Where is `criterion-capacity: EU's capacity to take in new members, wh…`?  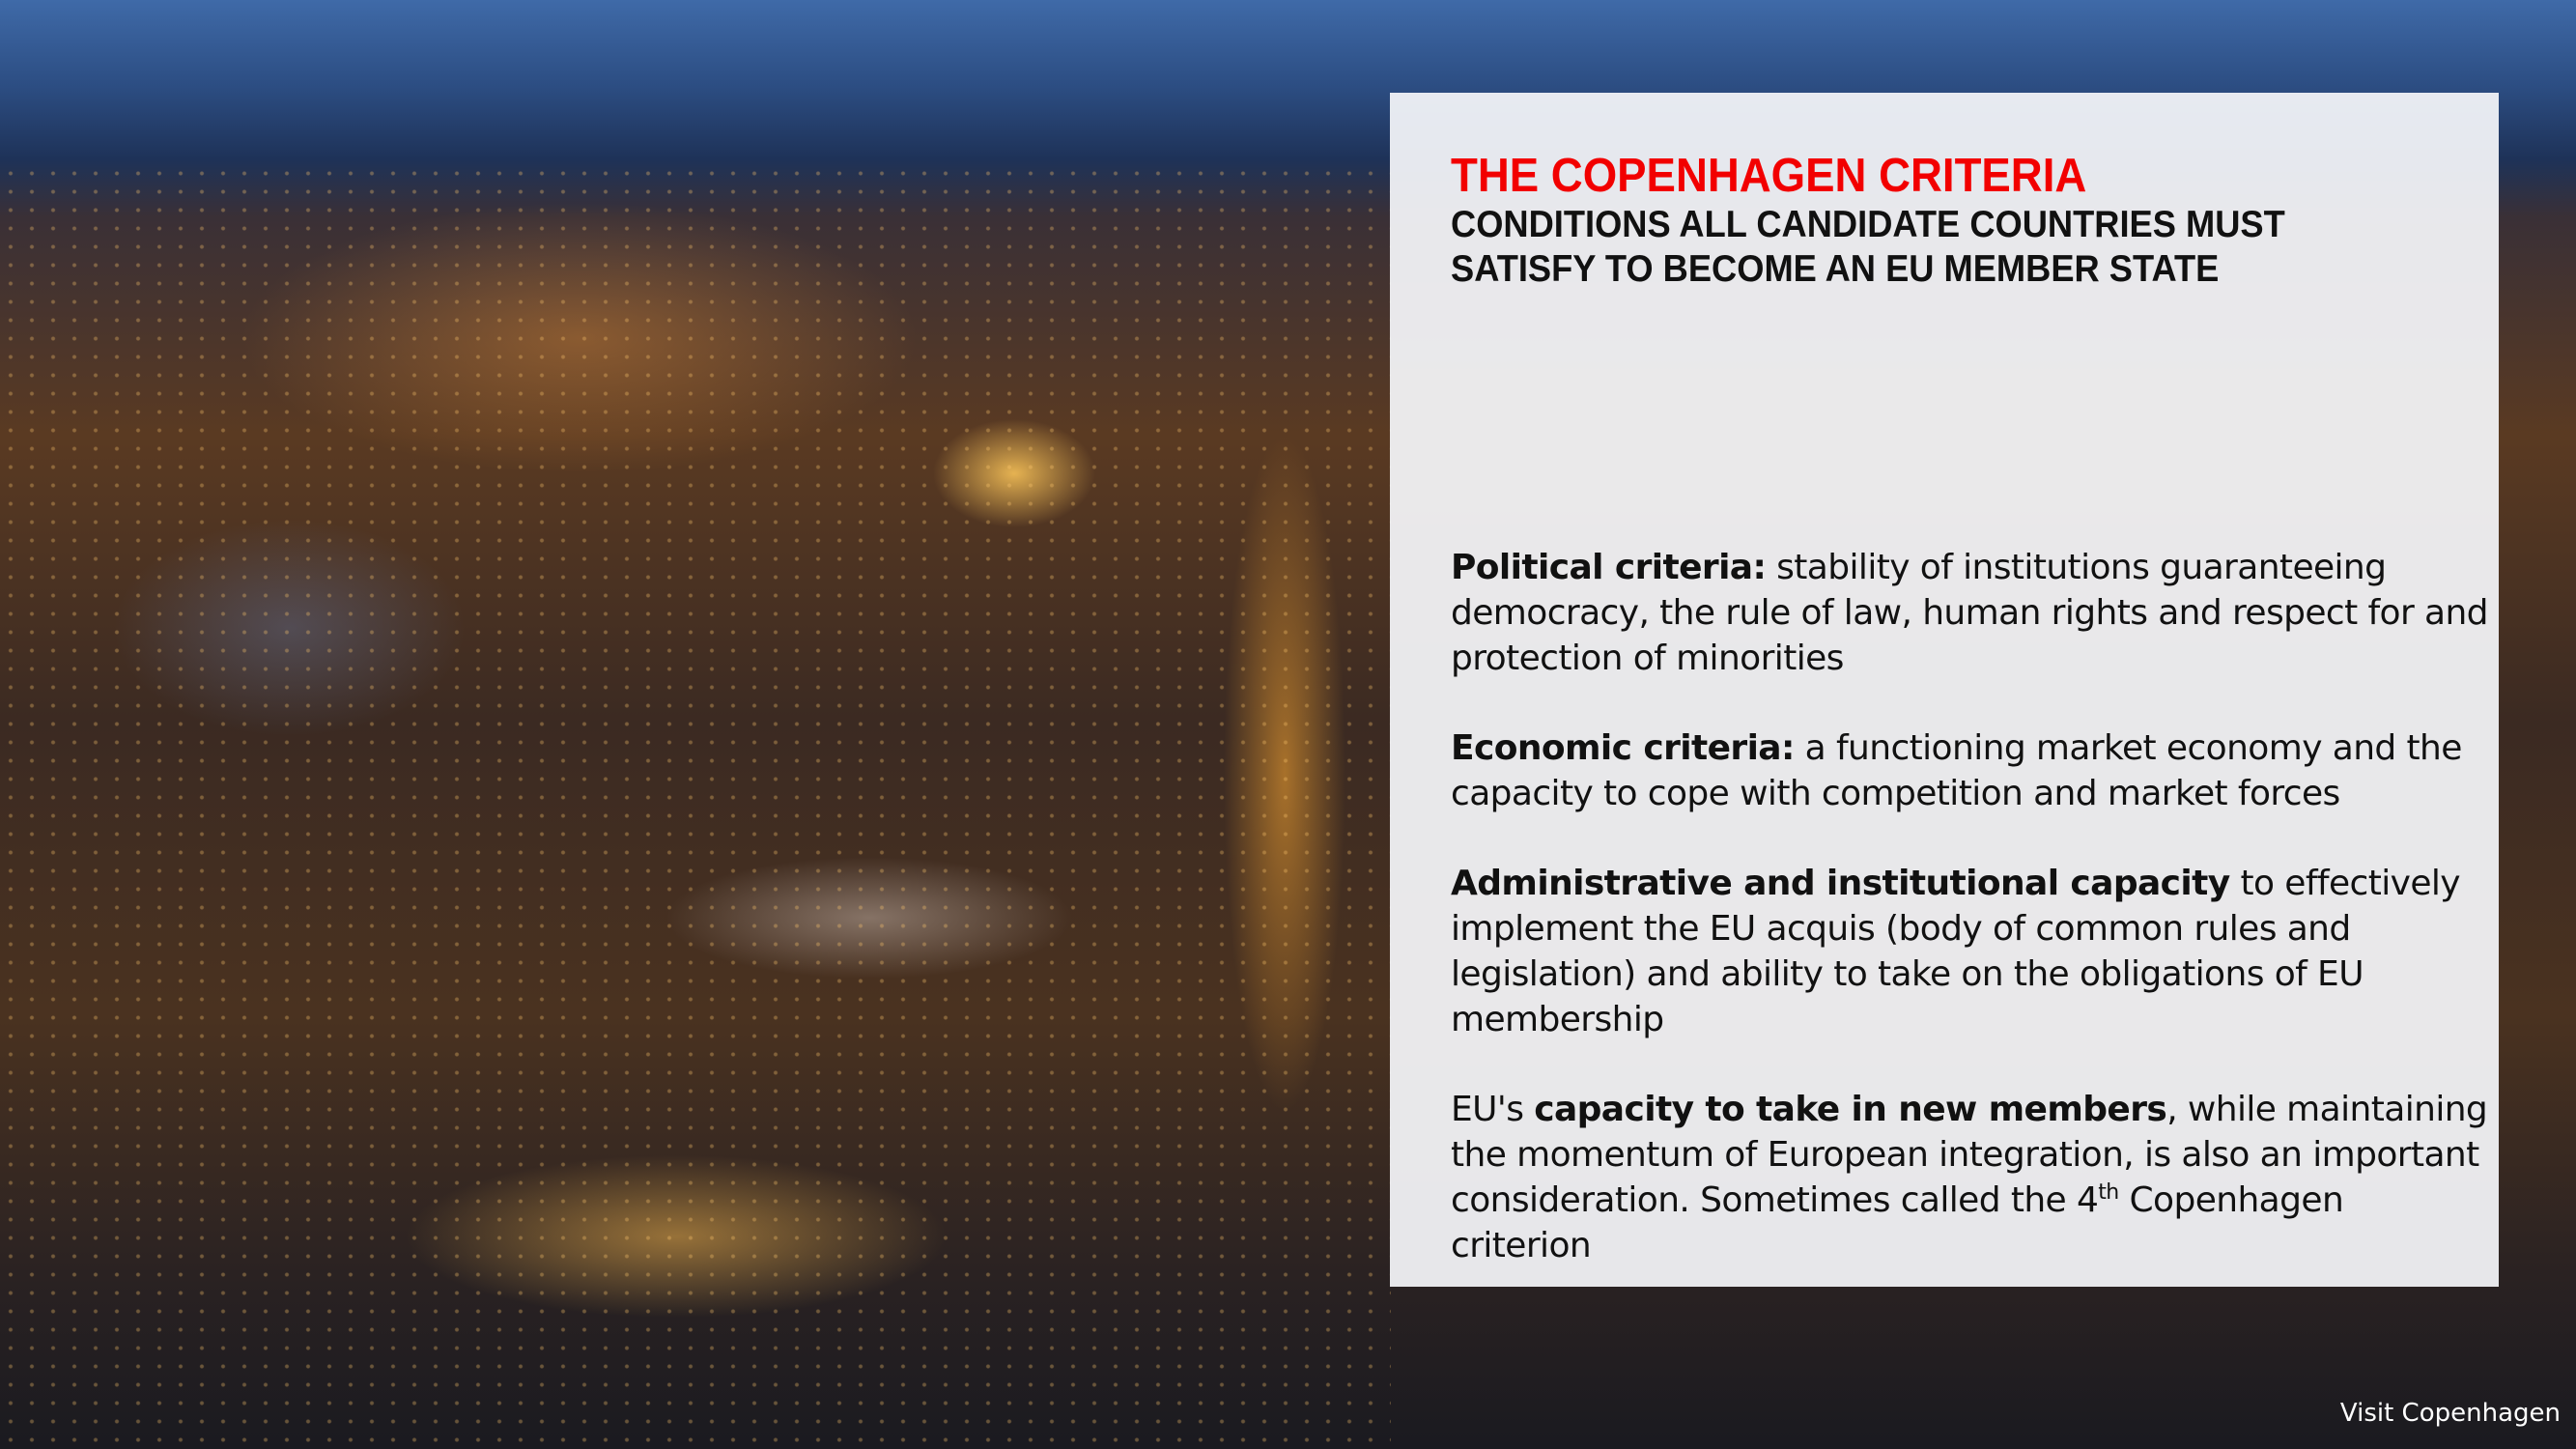 criterion-capacity: EU's capacity to take in new members, wh… is located at coordinates (1972, 1177).